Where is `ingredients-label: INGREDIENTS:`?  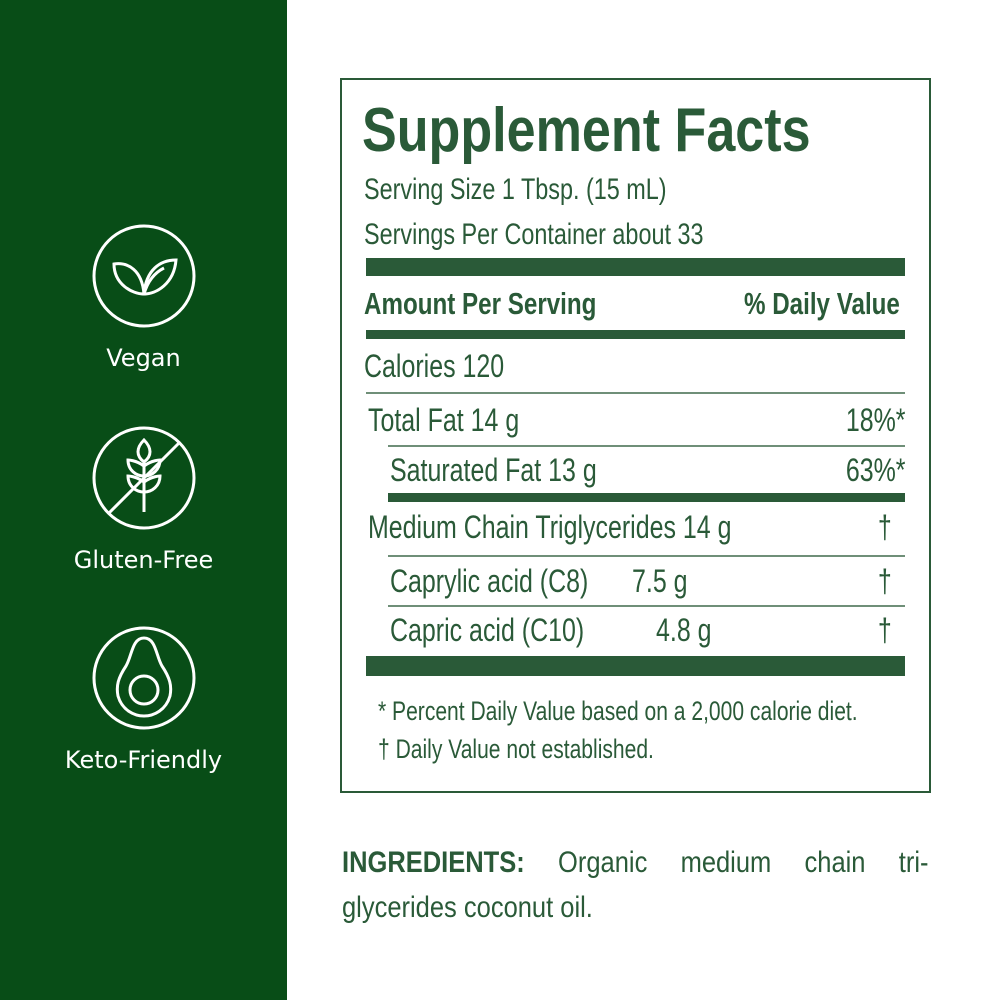
ingredients-label: INGREDIENTS: is located at coordinates (433, 862).